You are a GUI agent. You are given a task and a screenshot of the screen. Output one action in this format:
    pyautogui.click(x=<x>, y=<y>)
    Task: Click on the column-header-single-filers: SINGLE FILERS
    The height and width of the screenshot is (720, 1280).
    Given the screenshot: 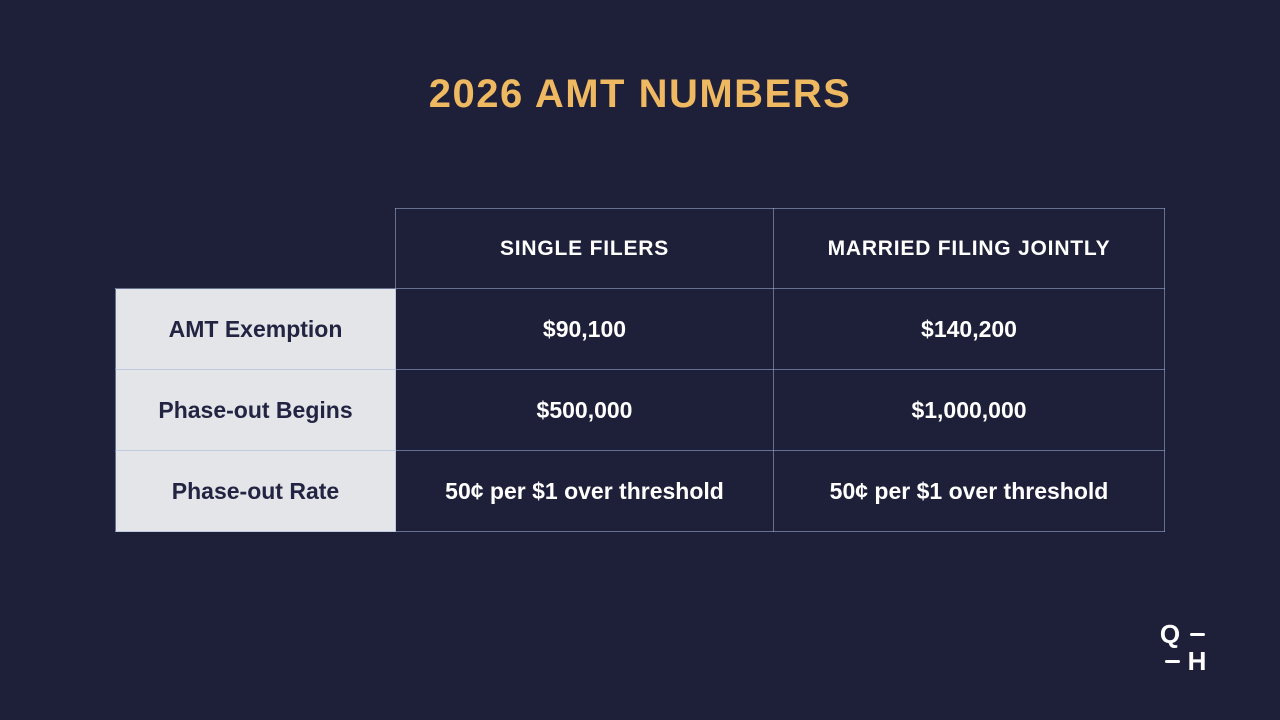 What is the action you would take?
    pyautogui.click(x=584, y=248)
    